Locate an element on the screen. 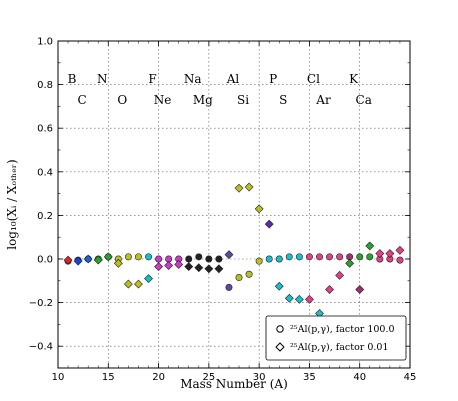 The image size is (458, 401). legend-label-factor-0-01: ²⁵Al(p,γ), factor 0.01 is located at coordinates (339, 347).